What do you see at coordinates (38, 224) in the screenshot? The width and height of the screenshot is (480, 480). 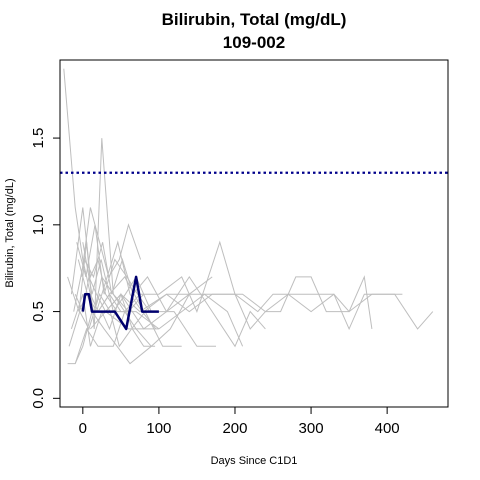 I see `y-tick-label: 1.0` at bounding box center [38, 224].